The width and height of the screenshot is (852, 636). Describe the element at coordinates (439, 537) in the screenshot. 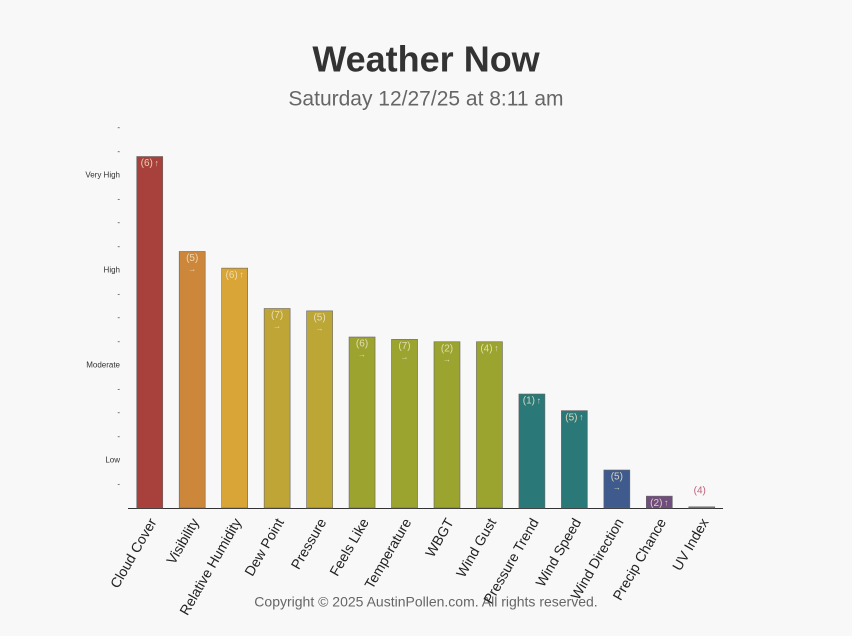

I see `x-tick-label: WBGT` at that location.